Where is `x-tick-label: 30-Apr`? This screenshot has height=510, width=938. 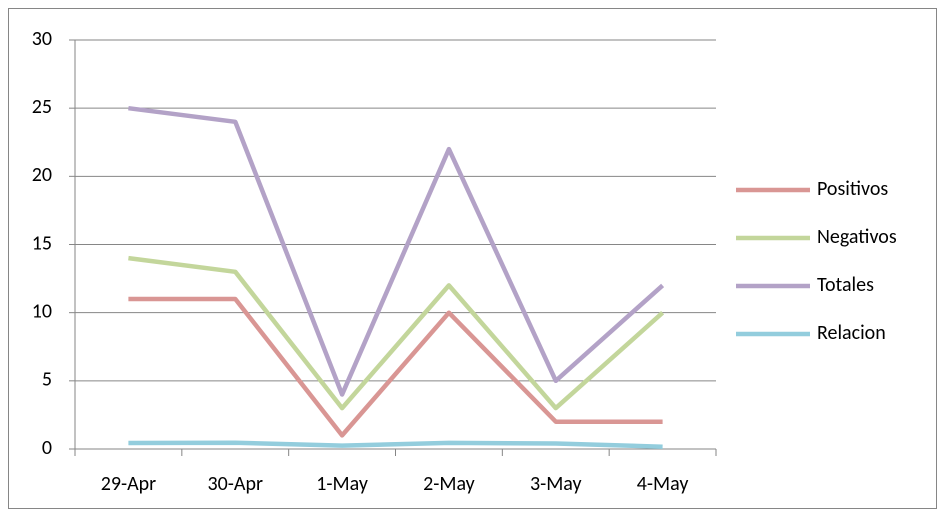
x-tick-label: 30-Apr is located at coordinates (235, 484).